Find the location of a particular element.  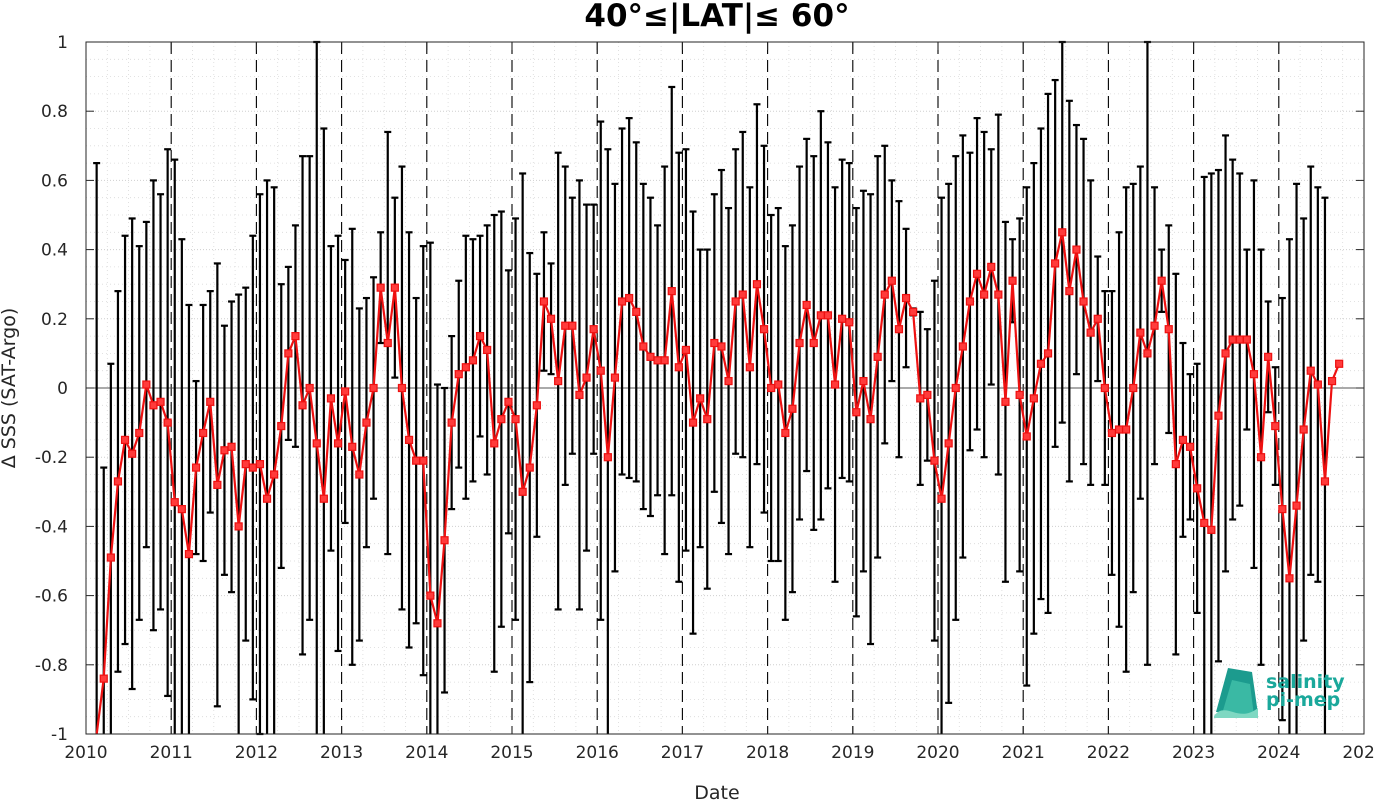

wave-logo-icon is located at coordinates (1236, 693).